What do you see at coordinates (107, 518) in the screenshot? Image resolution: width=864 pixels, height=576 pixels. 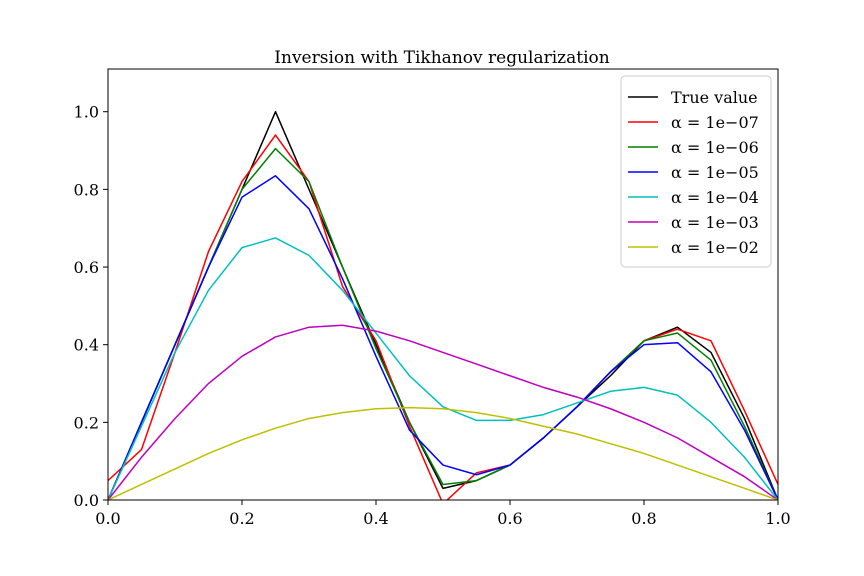 I see `x-tick-label: 0.0` at bounding box center [107, 518].